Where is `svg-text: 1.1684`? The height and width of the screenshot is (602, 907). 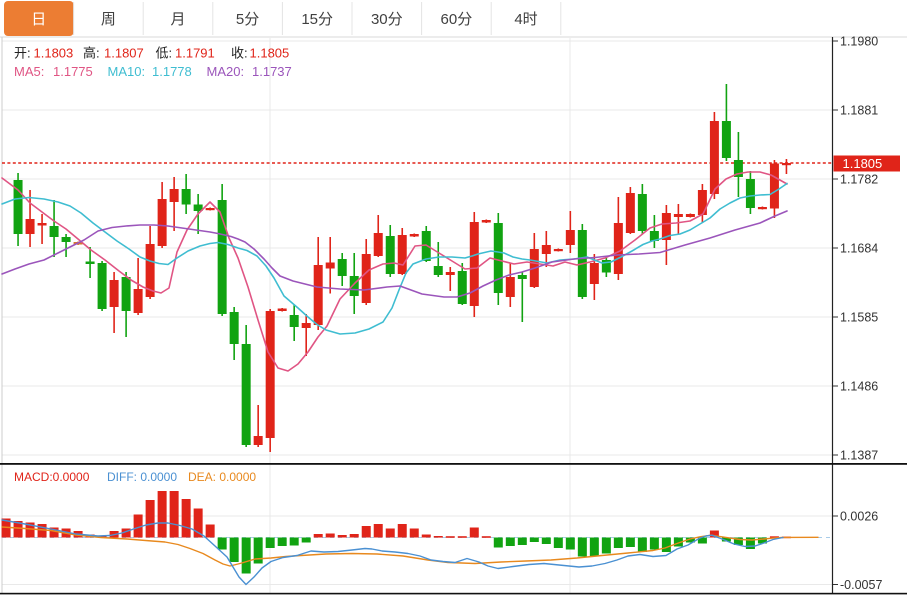 svg-text: 1.1684 is located at coordinates (859, 249).